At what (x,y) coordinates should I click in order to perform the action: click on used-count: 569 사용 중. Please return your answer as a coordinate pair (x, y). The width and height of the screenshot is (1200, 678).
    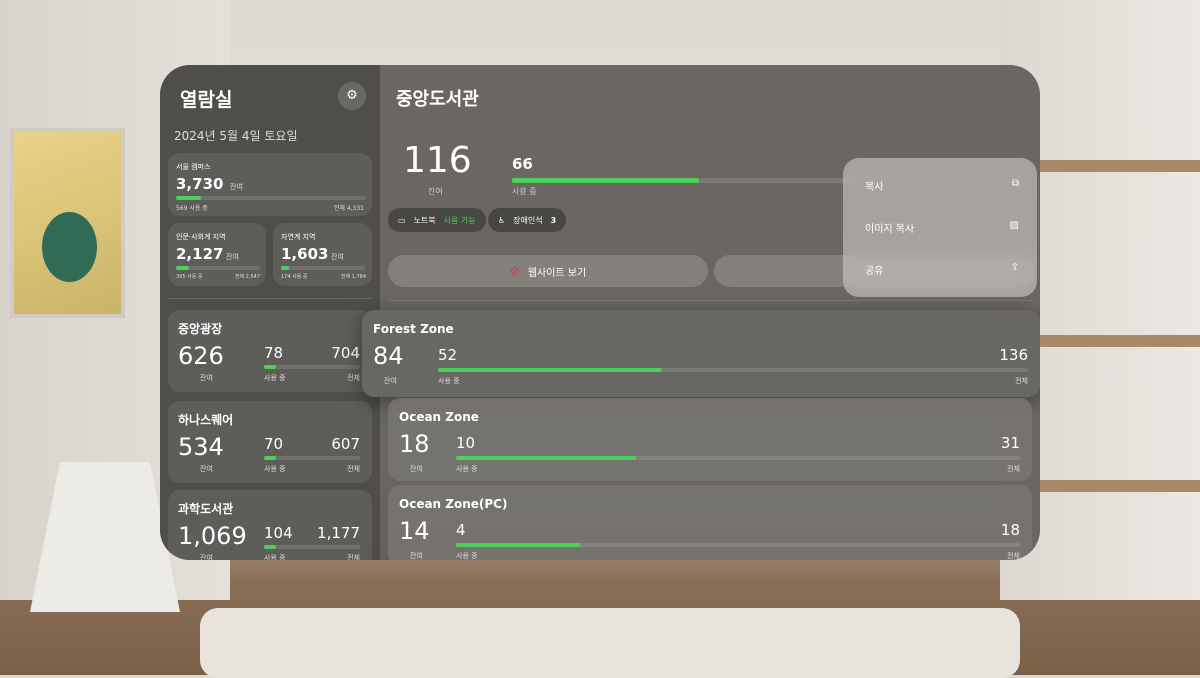
    Looking at the image, I should click on (192, 208).